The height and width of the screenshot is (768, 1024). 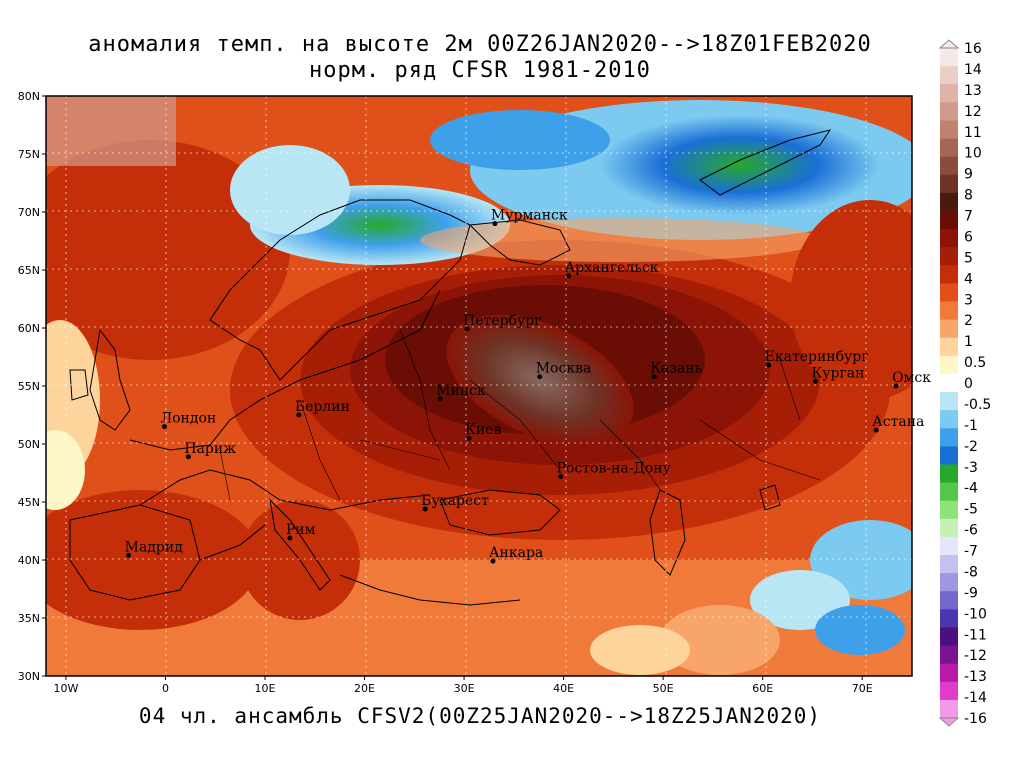 What do you see at coordinates (968, 279) in the screenshot?
I see `colorbar-label: 4` at bounding box center [968, 279].